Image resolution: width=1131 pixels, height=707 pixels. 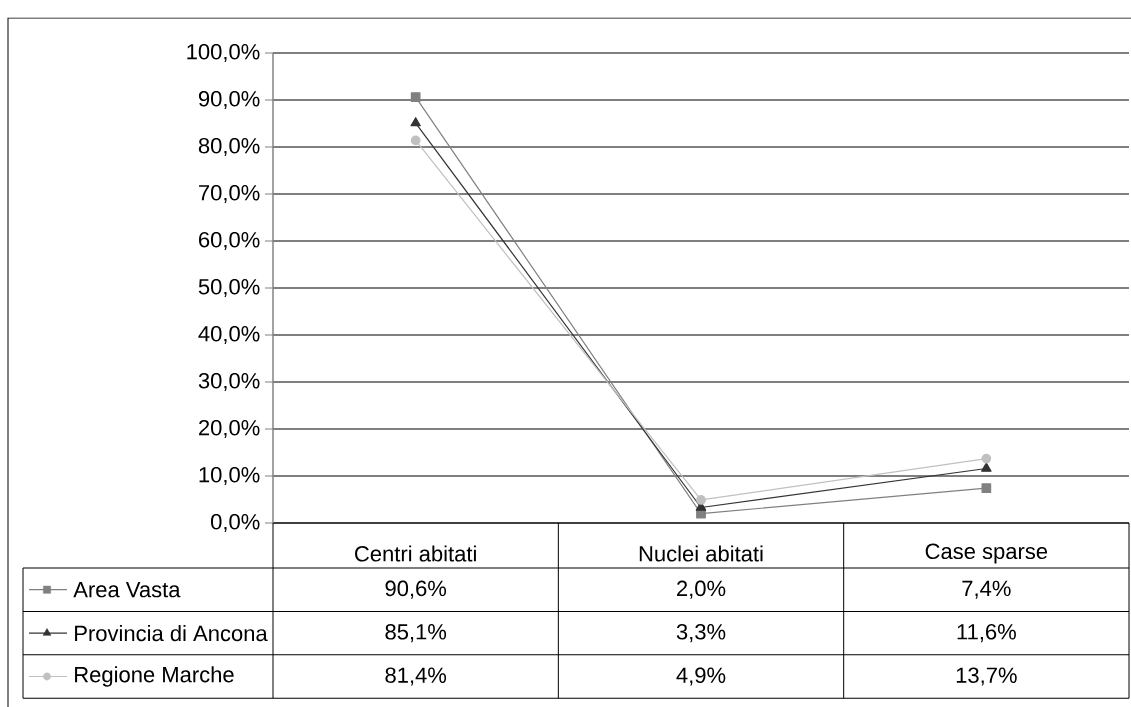 What do you see at coordinates (701, 676) in the screenshot?
I see `data-label: 4,9%` at bounding box center [701, 676].